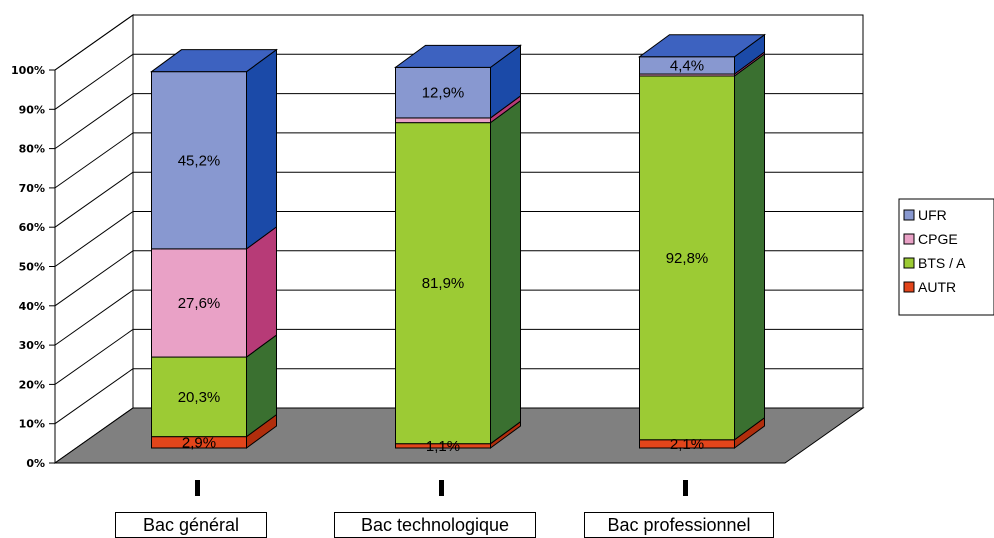 This screenshot has height=538, width=994. I want to click on bar-stack: 1,1% 81,9% 12,9%, so click(458, 270).